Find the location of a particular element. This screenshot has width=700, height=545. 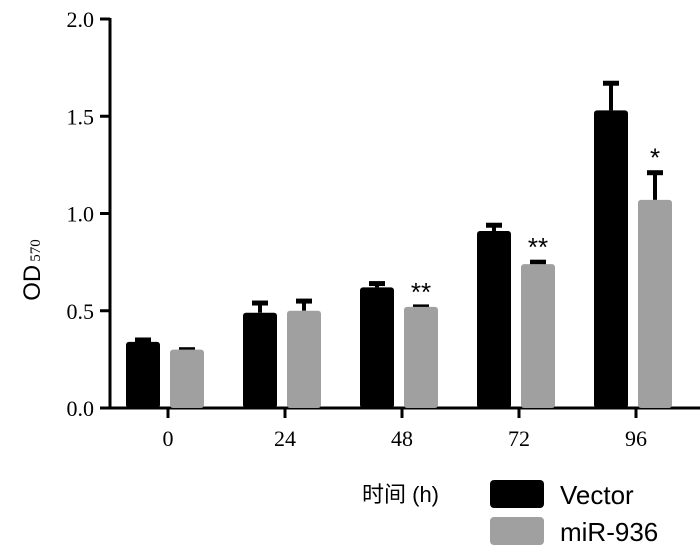

x-tick-label: 72 is located at coordinates (519, 438).